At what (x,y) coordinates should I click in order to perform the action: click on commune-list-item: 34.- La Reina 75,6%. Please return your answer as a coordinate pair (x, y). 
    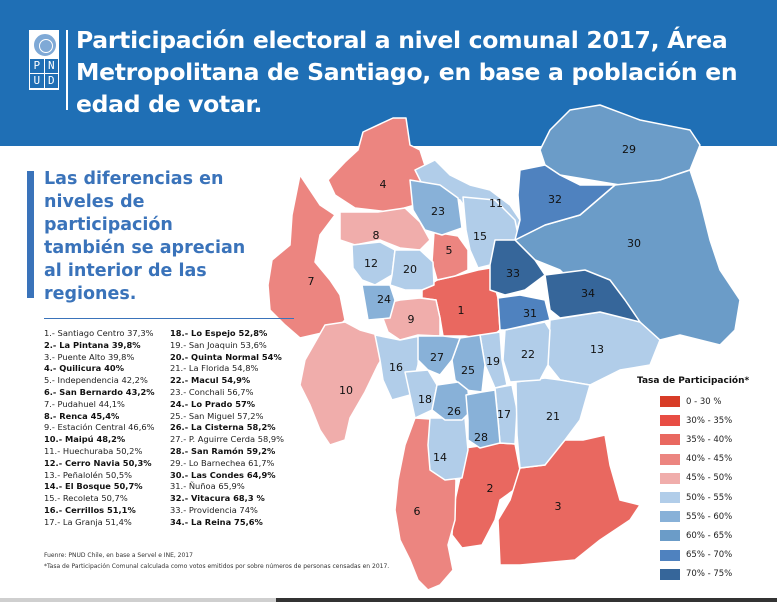
    Looking at the image, I should click on (216, 521).